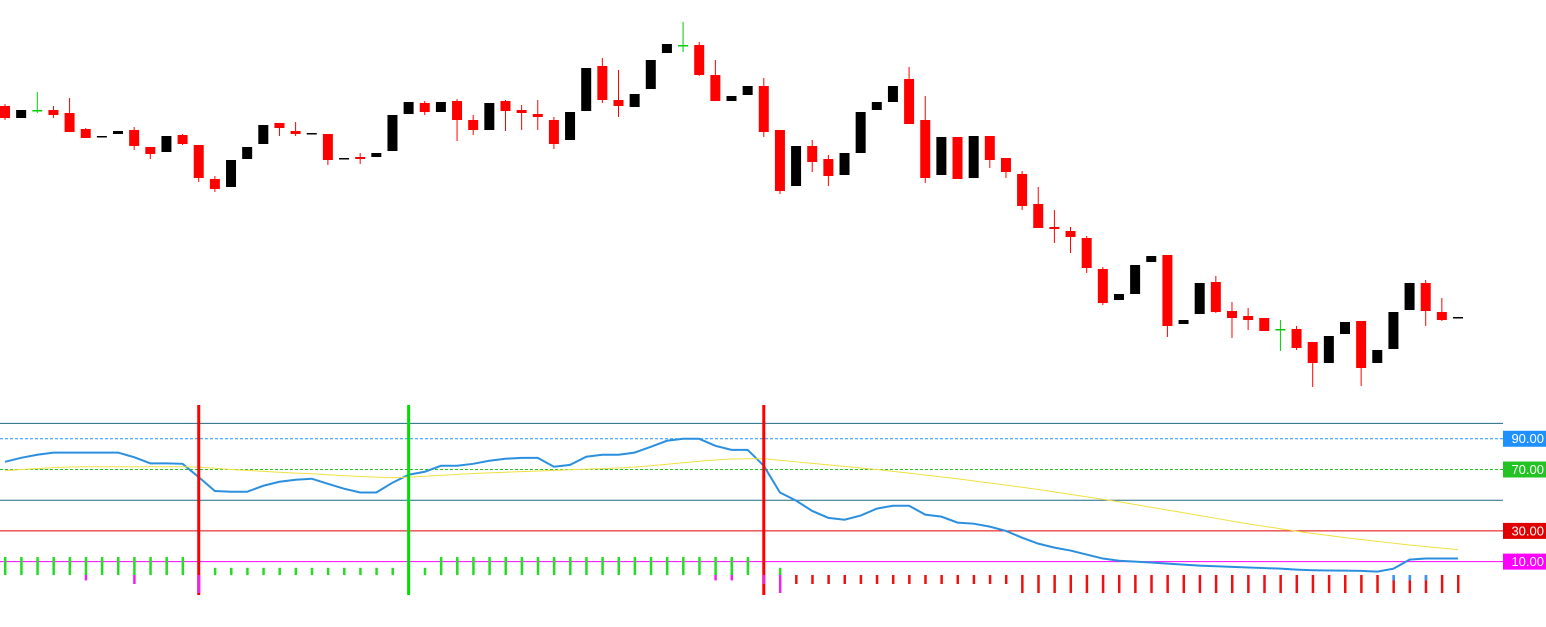  Describe the element at coordinates (1527, 438) in the screenshot. I see `level-label: 90.00` at that location.